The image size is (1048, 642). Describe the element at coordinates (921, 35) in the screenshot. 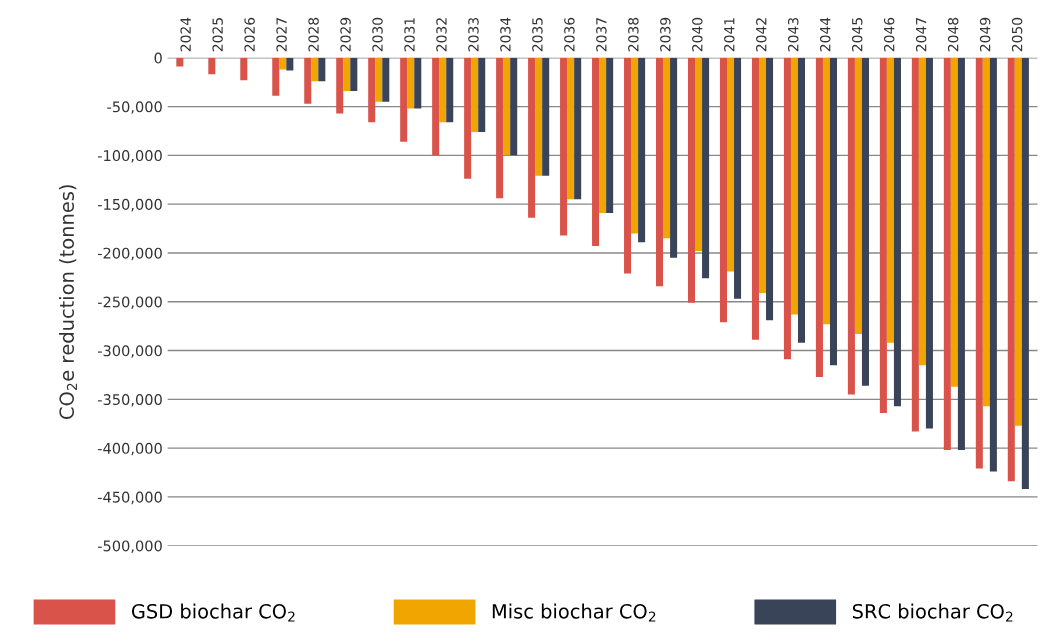

I see `x-tick-label: 2047` at that location.